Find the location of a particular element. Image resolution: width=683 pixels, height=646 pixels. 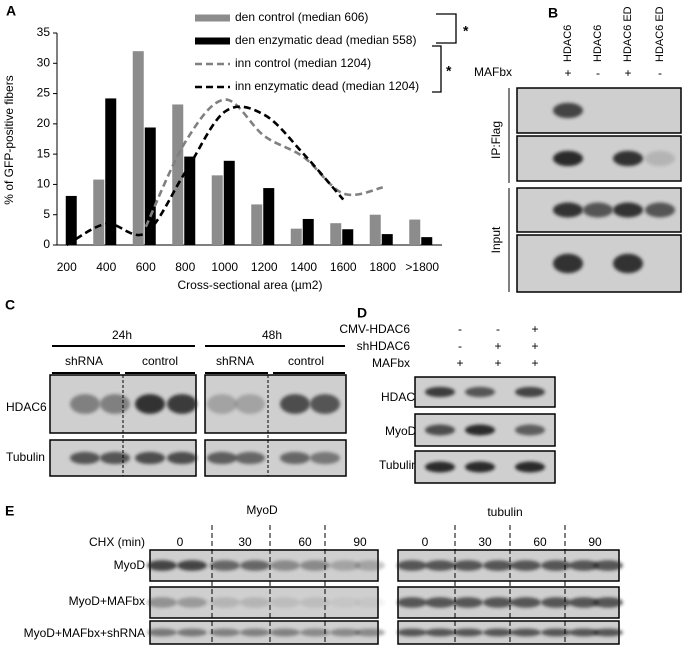

y-tick-label: 35 is located at coordinates (44, 32).